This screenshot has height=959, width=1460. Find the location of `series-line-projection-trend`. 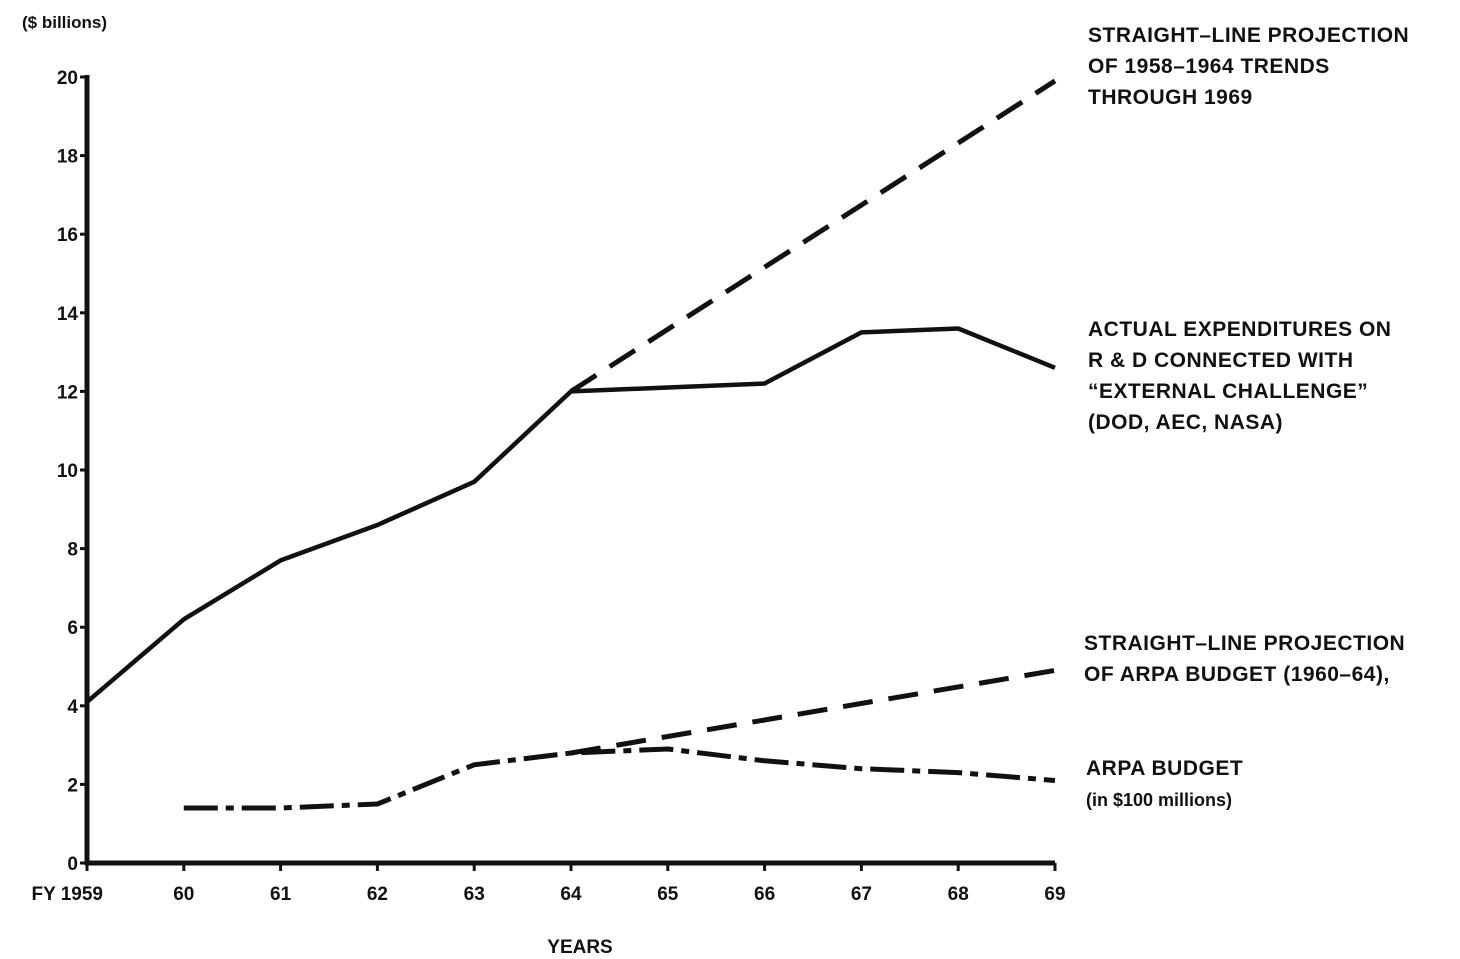

series-line-projection-trend is located at coordinates (813, 236).